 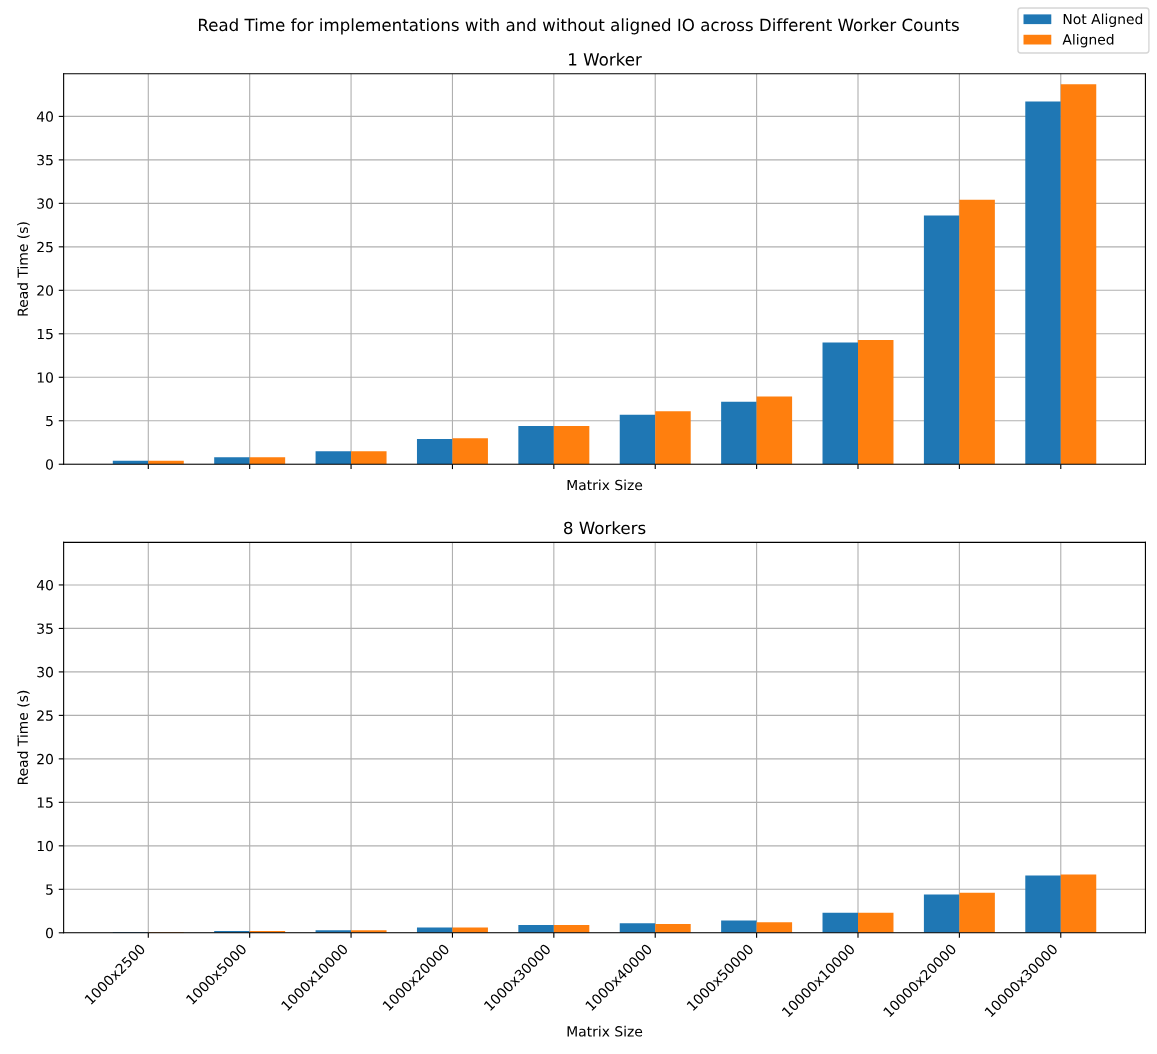 What do you see at coordinates (1088, 40) in the screenshot?
I see `legend-label: Aligned` at bounding box center [1088, 40].